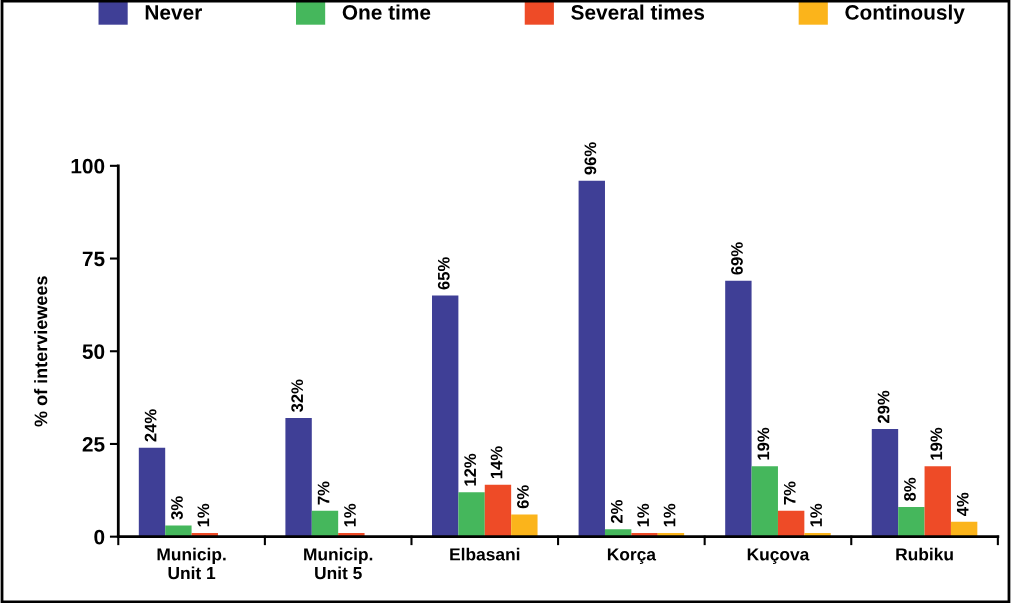  Describe the element at coordinates (616, 512) in the screenshot. I see `data-label: 2%` at that location.